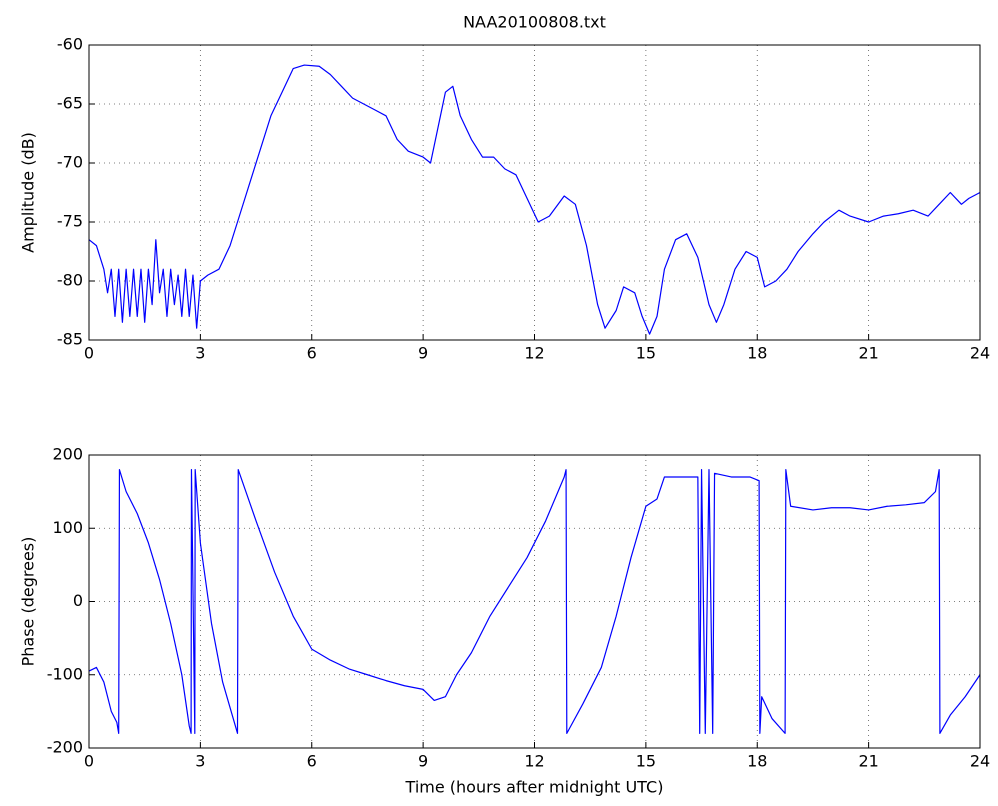 Image resolution: width=998 pixels, height=806 pixels. Describe the element at coordinates (67, 454) in the screenshot. I see `y-tick-label: 200` at that location.